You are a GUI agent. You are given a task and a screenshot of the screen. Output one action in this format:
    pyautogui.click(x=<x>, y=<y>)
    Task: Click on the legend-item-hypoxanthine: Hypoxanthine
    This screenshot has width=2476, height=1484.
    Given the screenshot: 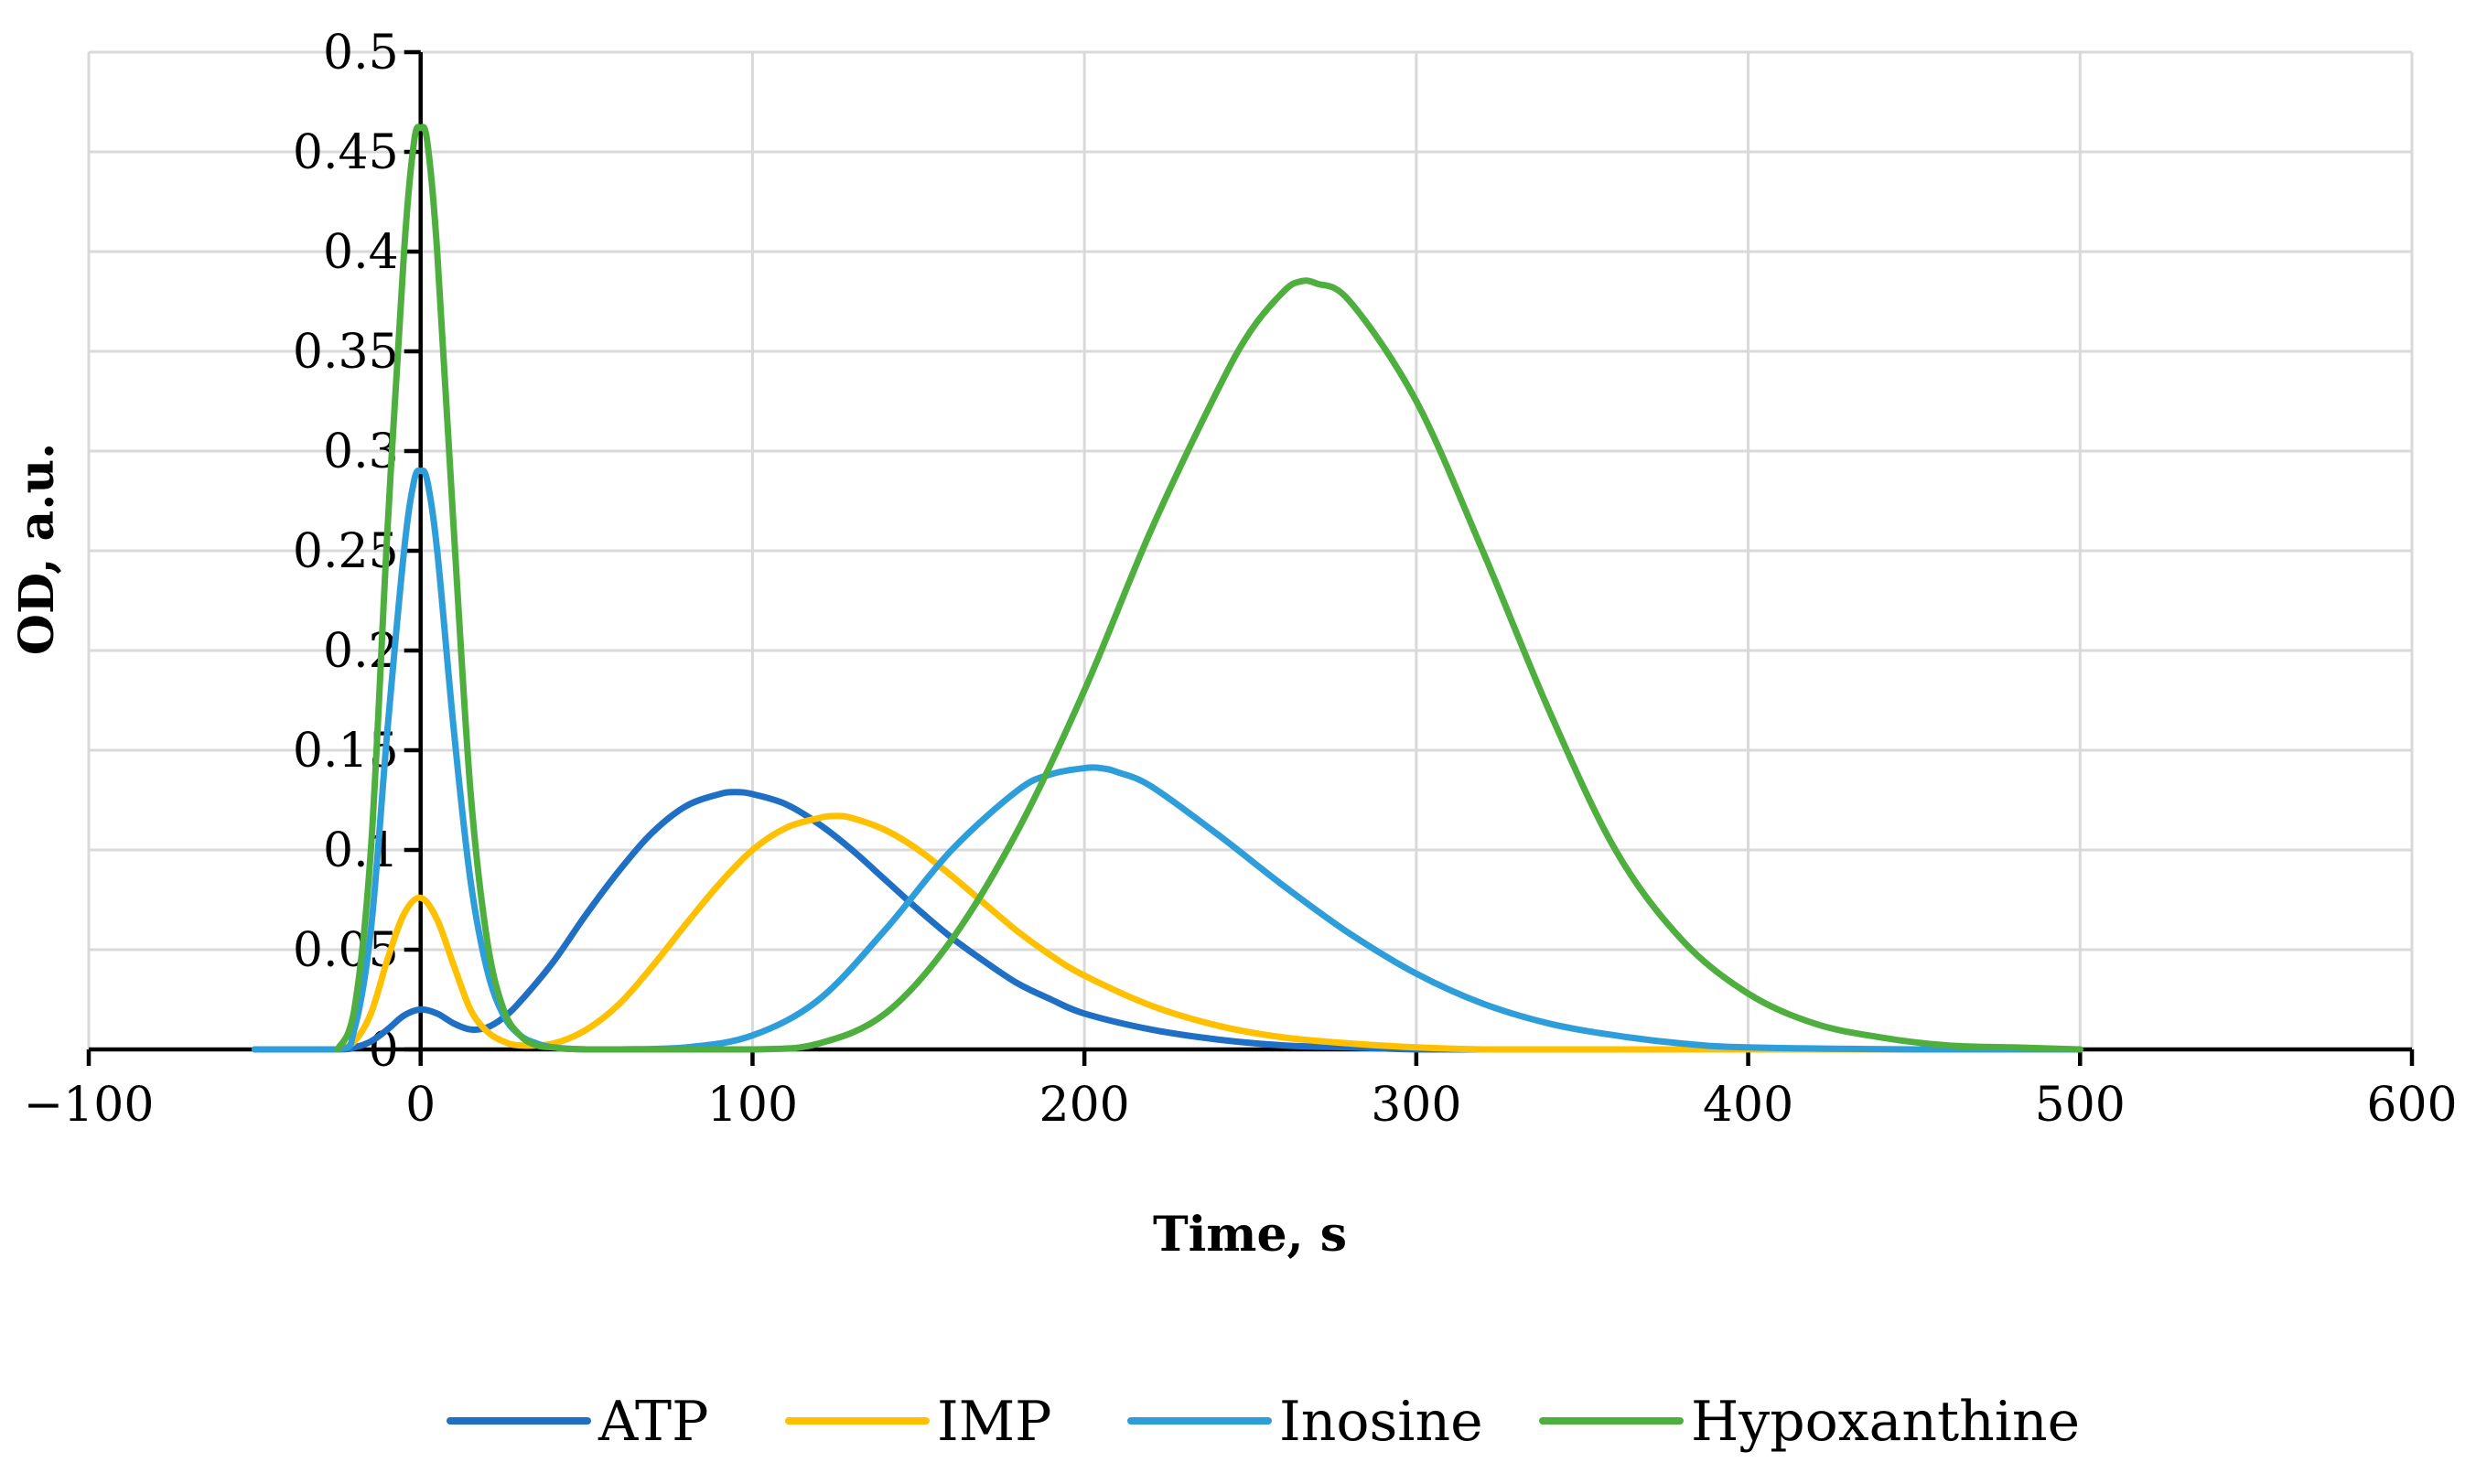 What is the action you would take?
    pyautogui.click(x=1809, y=1422)
    